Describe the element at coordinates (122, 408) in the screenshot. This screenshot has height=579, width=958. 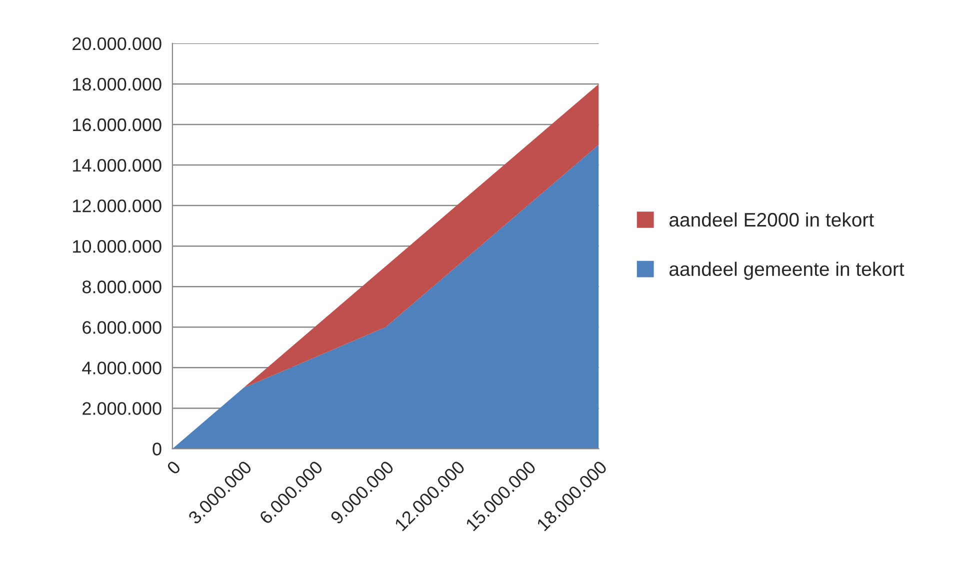
I see `y-tick-label: 2.000.000` at that location.